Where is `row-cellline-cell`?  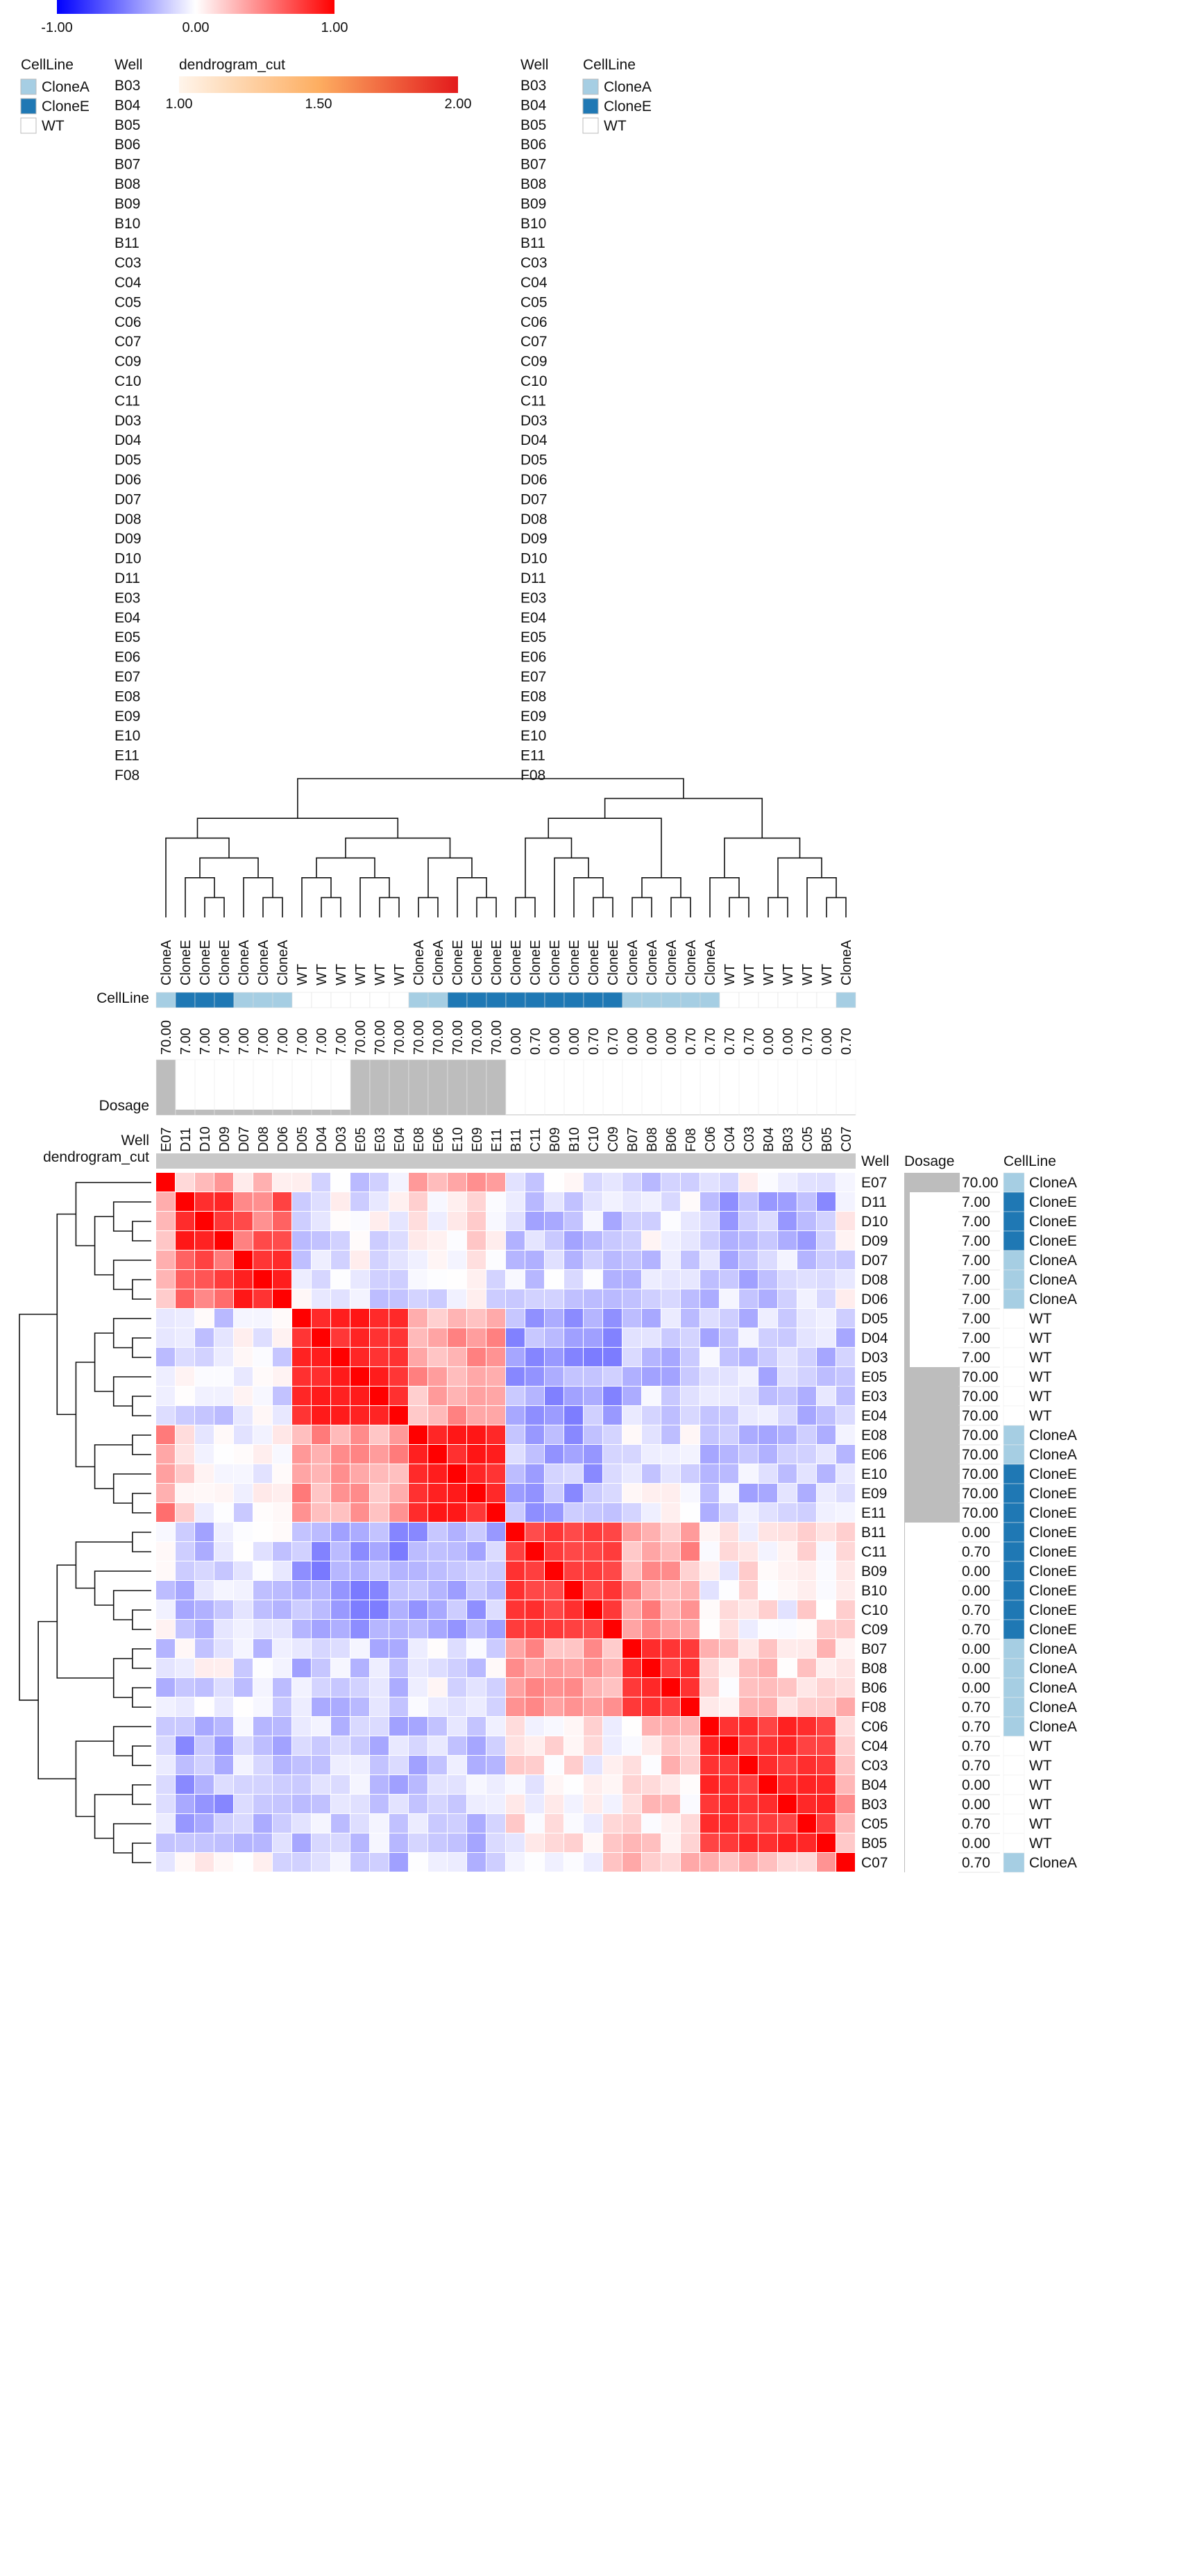 row-cellline-cell is located at coordinates (1014, 1415).